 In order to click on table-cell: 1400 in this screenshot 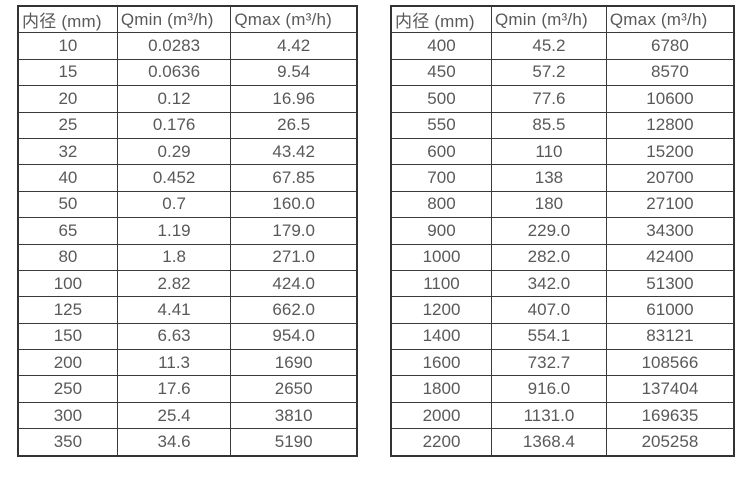, I will do `click(441, 336)`.